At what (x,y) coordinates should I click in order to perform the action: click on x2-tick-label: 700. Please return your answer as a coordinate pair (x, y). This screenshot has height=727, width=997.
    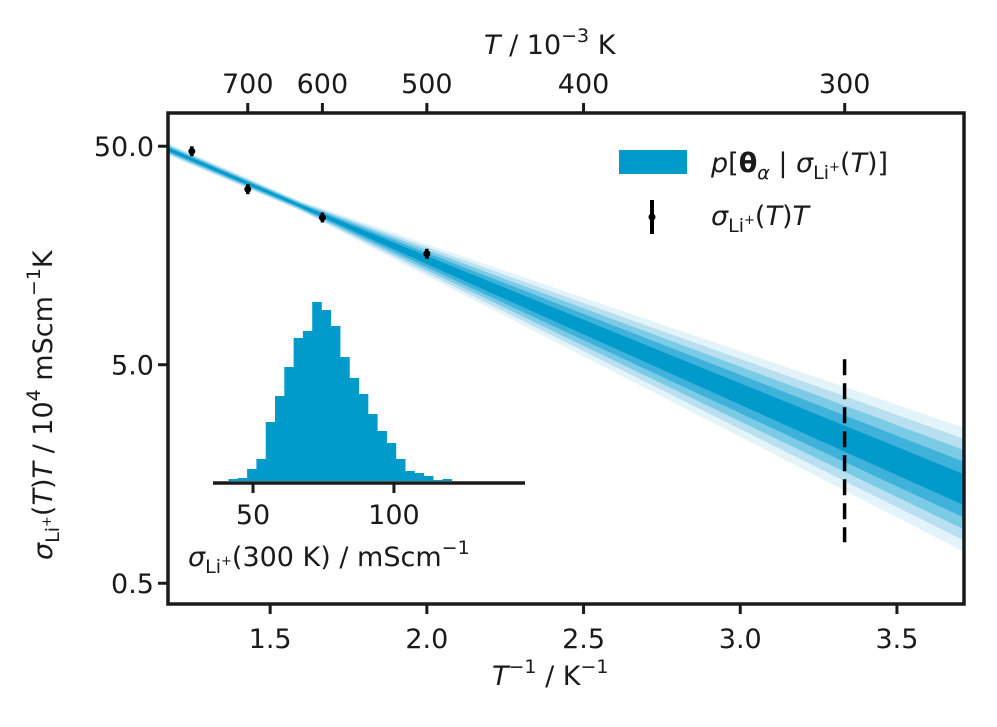
    Looking at the image, I should click on (248, 84).